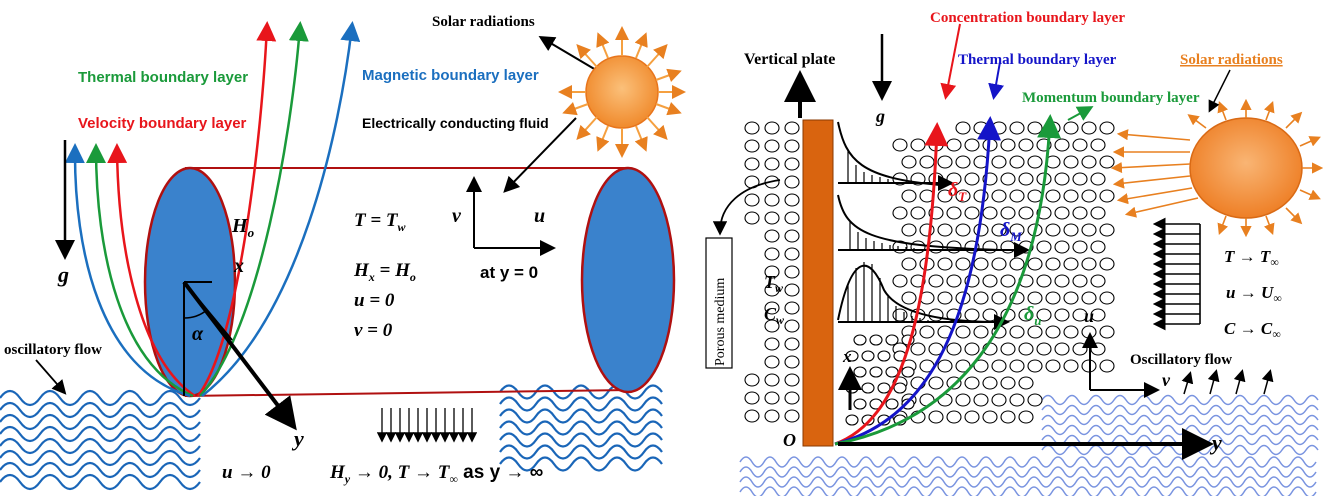 This screenshot has width=1338, height=496. Describe the element at coordinates (297, 438) in the screenshot. I see `y-symbol-left: y` at that location.